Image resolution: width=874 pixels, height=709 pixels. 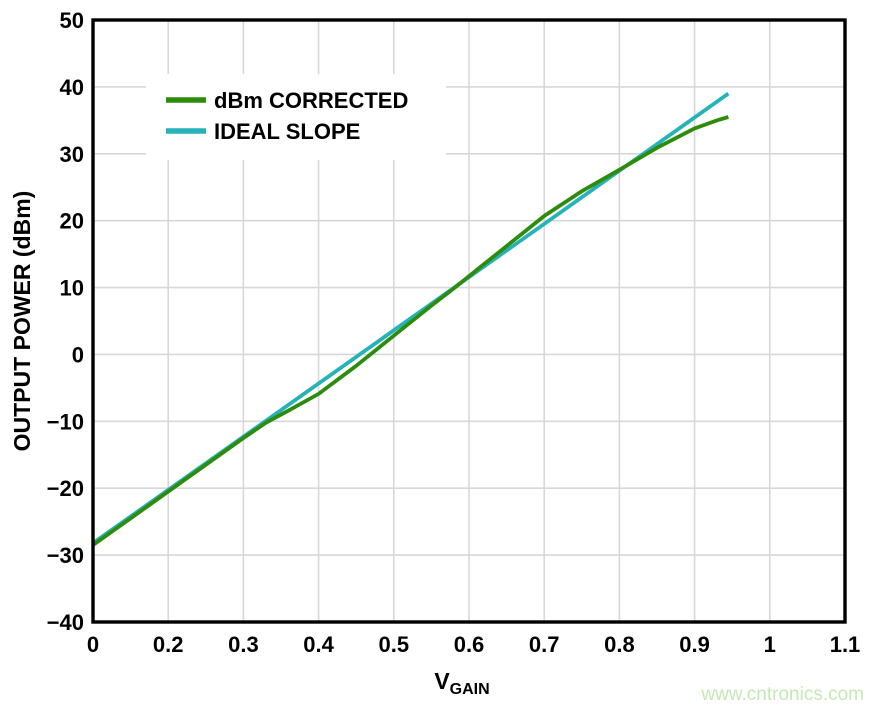 I want to click on x-tick-label: 0.6, so click(x=469, y=644).